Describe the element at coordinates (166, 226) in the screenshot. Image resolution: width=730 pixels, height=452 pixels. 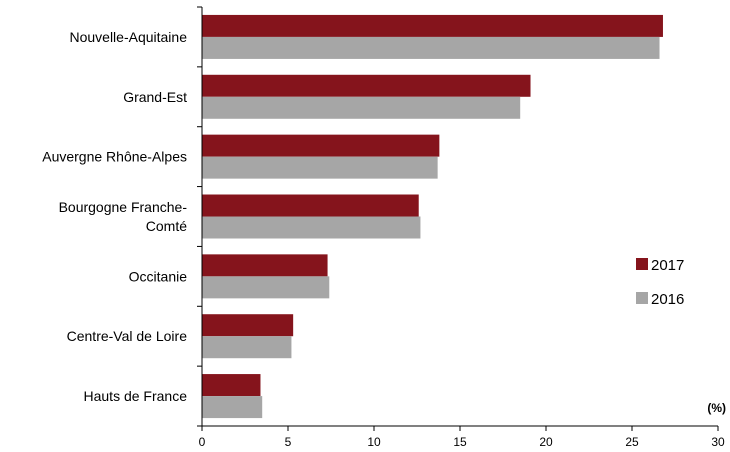
I see `category-label-line: Comté` at that location.